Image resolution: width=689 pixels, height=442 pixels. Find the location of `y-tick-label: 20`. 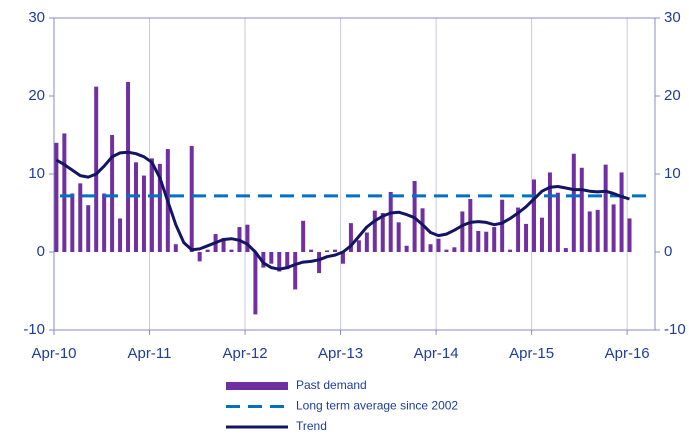

y-tick-label: 20 is located at coordinates (36, 95).